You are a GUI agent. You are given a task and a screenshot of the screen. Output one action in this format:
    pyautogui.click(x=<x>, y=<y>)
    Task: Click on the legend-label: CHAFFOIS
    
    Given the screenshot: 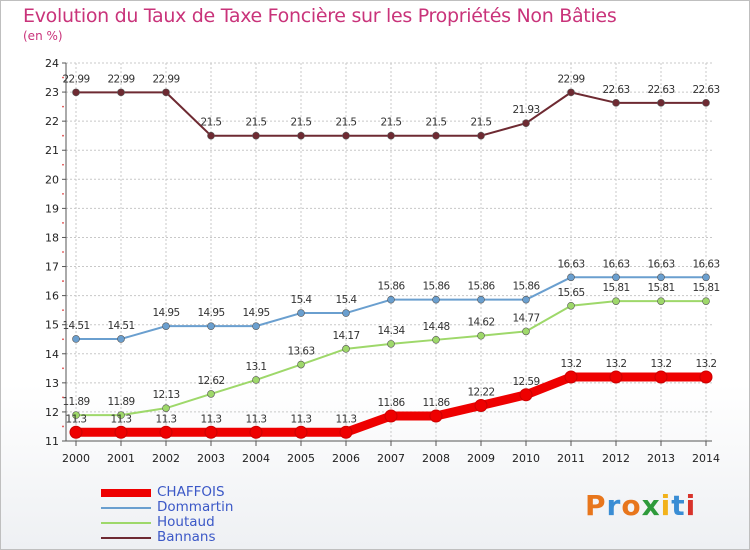 What is the action you would take?
    pyautogui.click(x=191, y=492)
    